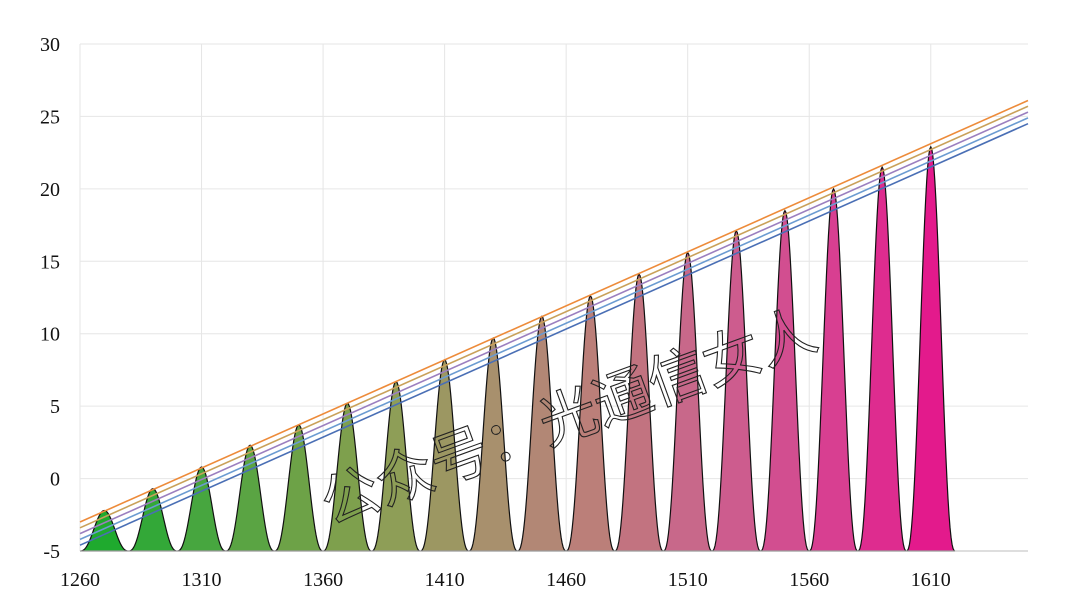 This screenshot has height=608, width=1080. What do you see at coordinates (566, 580) in the screenshot?
I see `x-tick-label: 1460` at bounding box center [566, 580].